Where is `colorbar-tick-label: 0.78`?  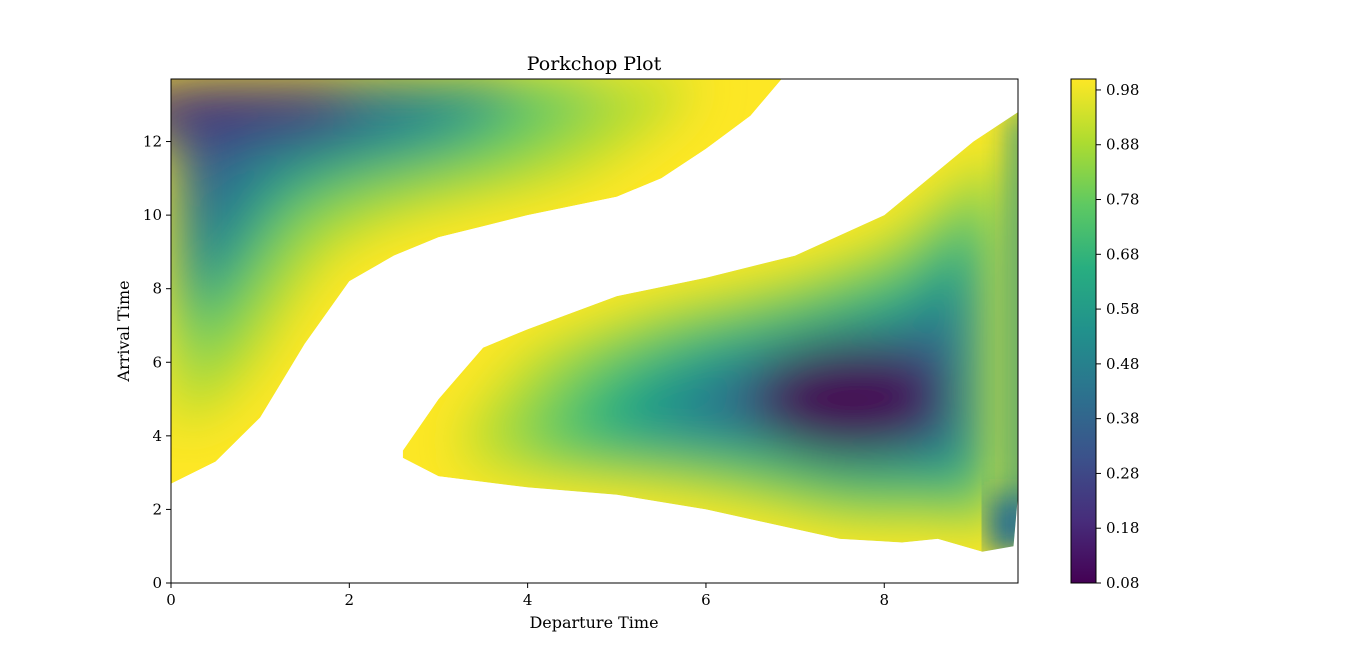 colorbar-tick-label: 0.78 is located at coordinates (1122, 200).